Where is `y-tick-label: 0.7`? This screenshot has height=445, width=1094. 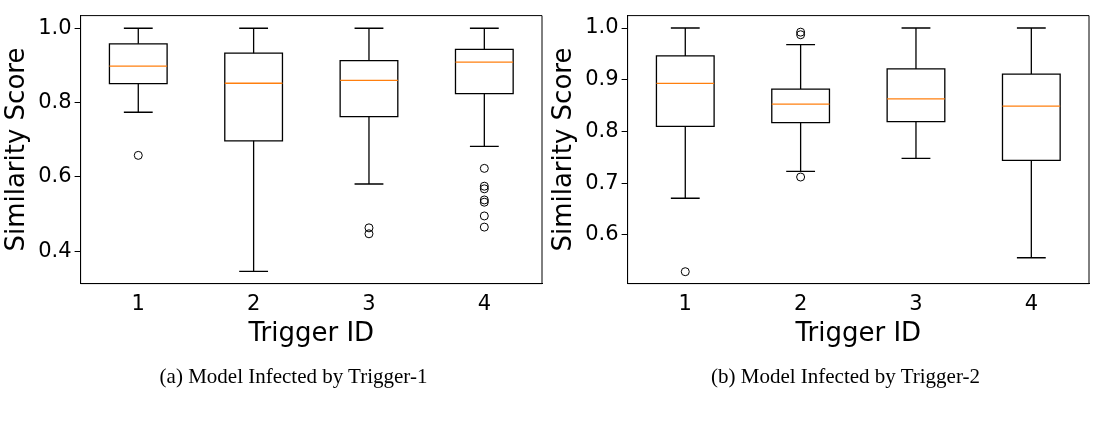 y-tick-label: 0.7 is located at coordinates (602, 181).